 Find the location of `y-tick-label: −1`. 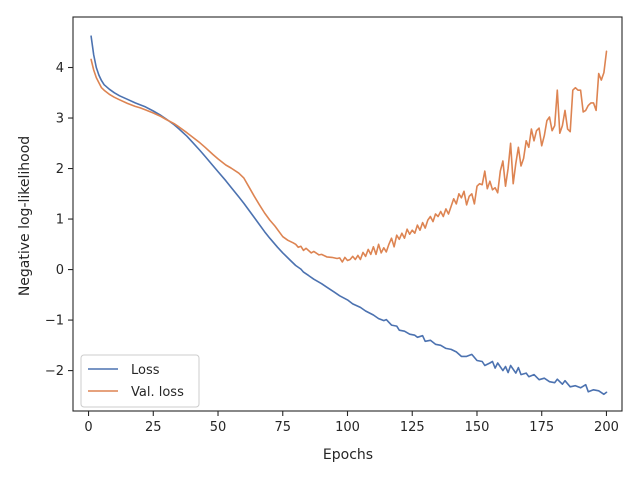

y-tick-label: −1 is located at coordinates (54, 321).